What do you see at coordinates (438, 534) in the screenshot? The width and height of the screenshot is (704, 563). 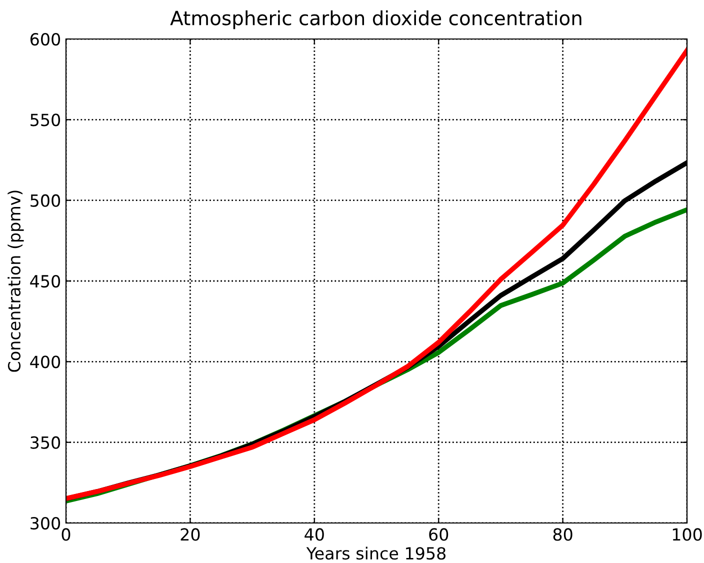 I see `x-tick-label: 60` at bounding box center [438, 534].